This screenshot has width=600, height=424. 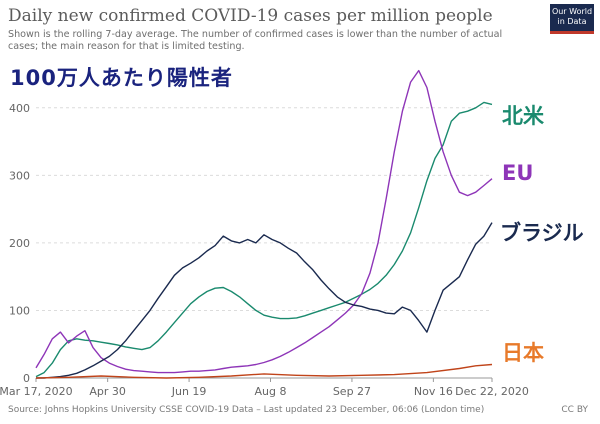 What do you see at coordinates (189, 391) in the screenshot?
I see `x-tick-label: Jun 19` at bounding box center [189, 391].